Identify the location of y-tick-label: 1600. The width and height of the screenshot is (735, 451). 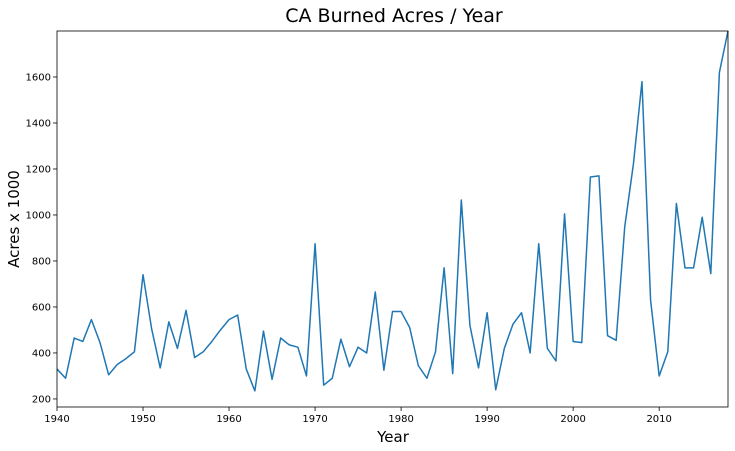
(38, 77).